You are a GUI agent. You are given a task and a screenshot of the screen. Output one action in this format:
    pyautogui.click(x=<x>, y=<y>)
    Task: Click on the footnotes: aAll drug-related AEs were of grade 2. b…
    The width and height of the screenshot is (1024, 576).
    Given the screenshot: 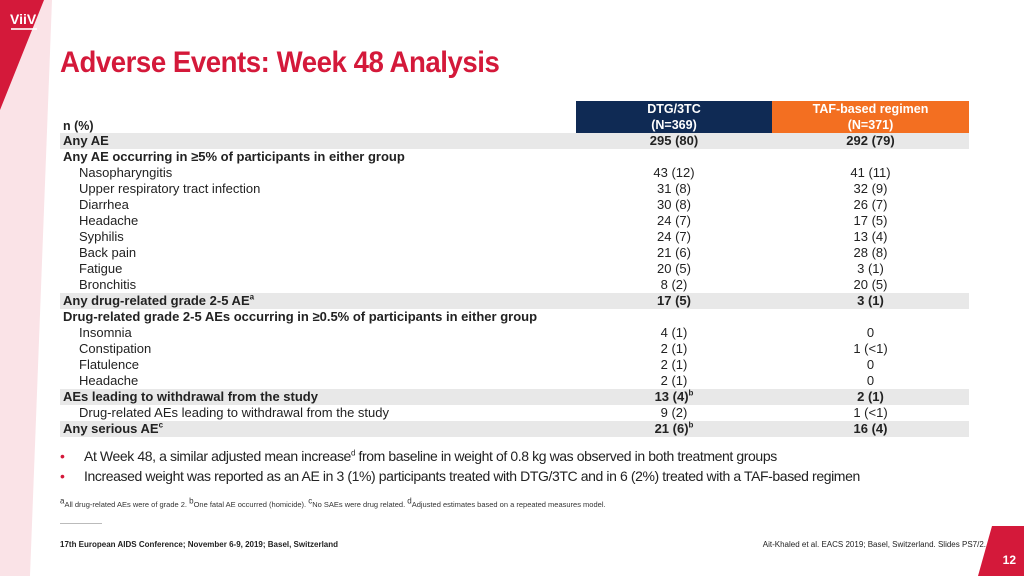 What is the action you would take?
    pyautogui.click(x=333, y=502)
    